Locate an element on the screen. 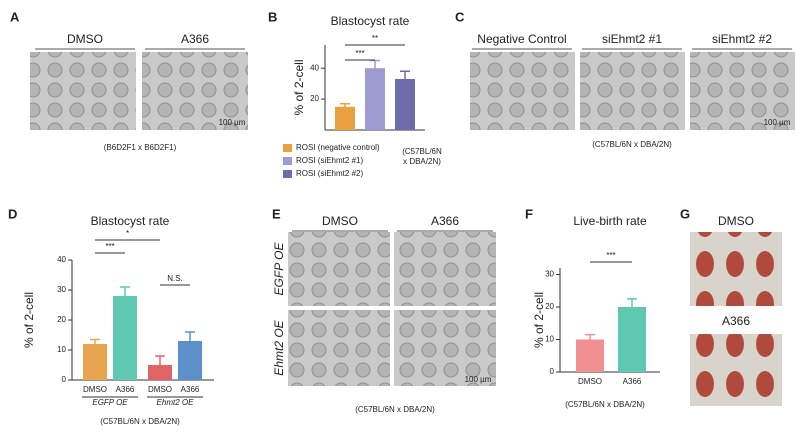 The height and width of the screenshot is (436, 800). note: (B6D2F1 x B6D2F1) is located at coordinates (140, 147).